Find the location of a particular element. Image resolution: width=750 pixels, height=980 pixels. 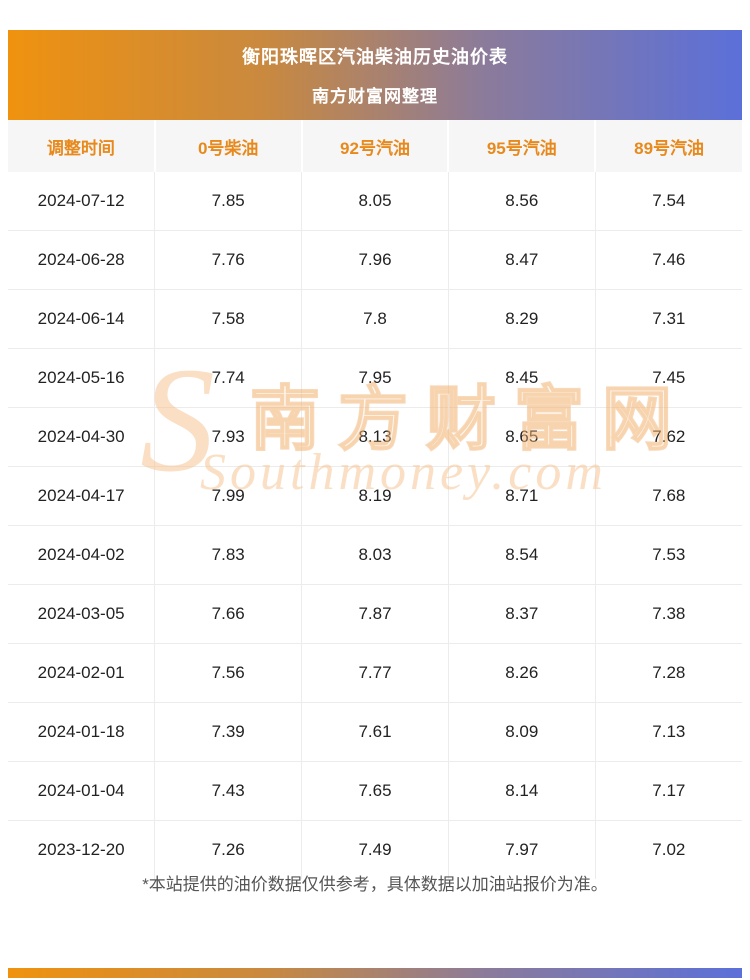

price-cell: 7.93 is located at coordinates (228, 437).